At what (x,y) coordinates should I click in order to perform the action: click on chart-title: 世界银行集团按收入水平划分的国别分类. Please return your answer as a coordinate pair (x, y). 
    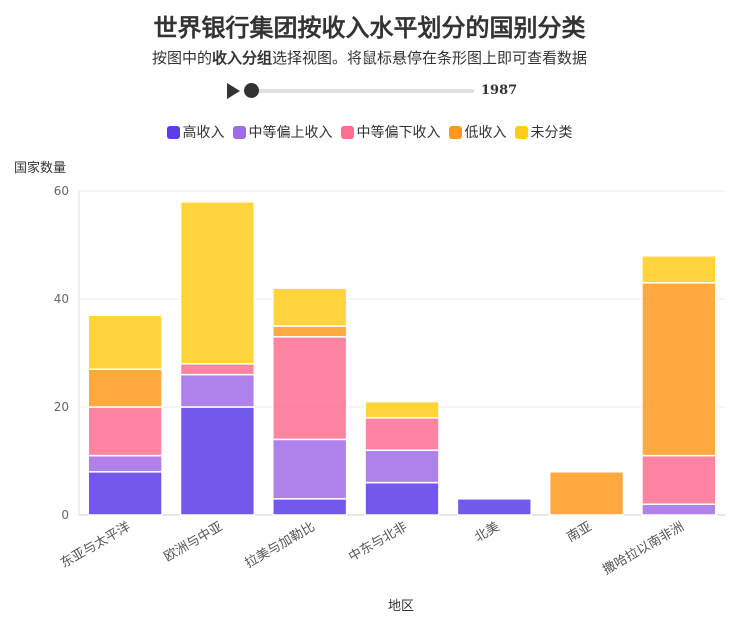
    Looking at the image, I should click on (369, 28).